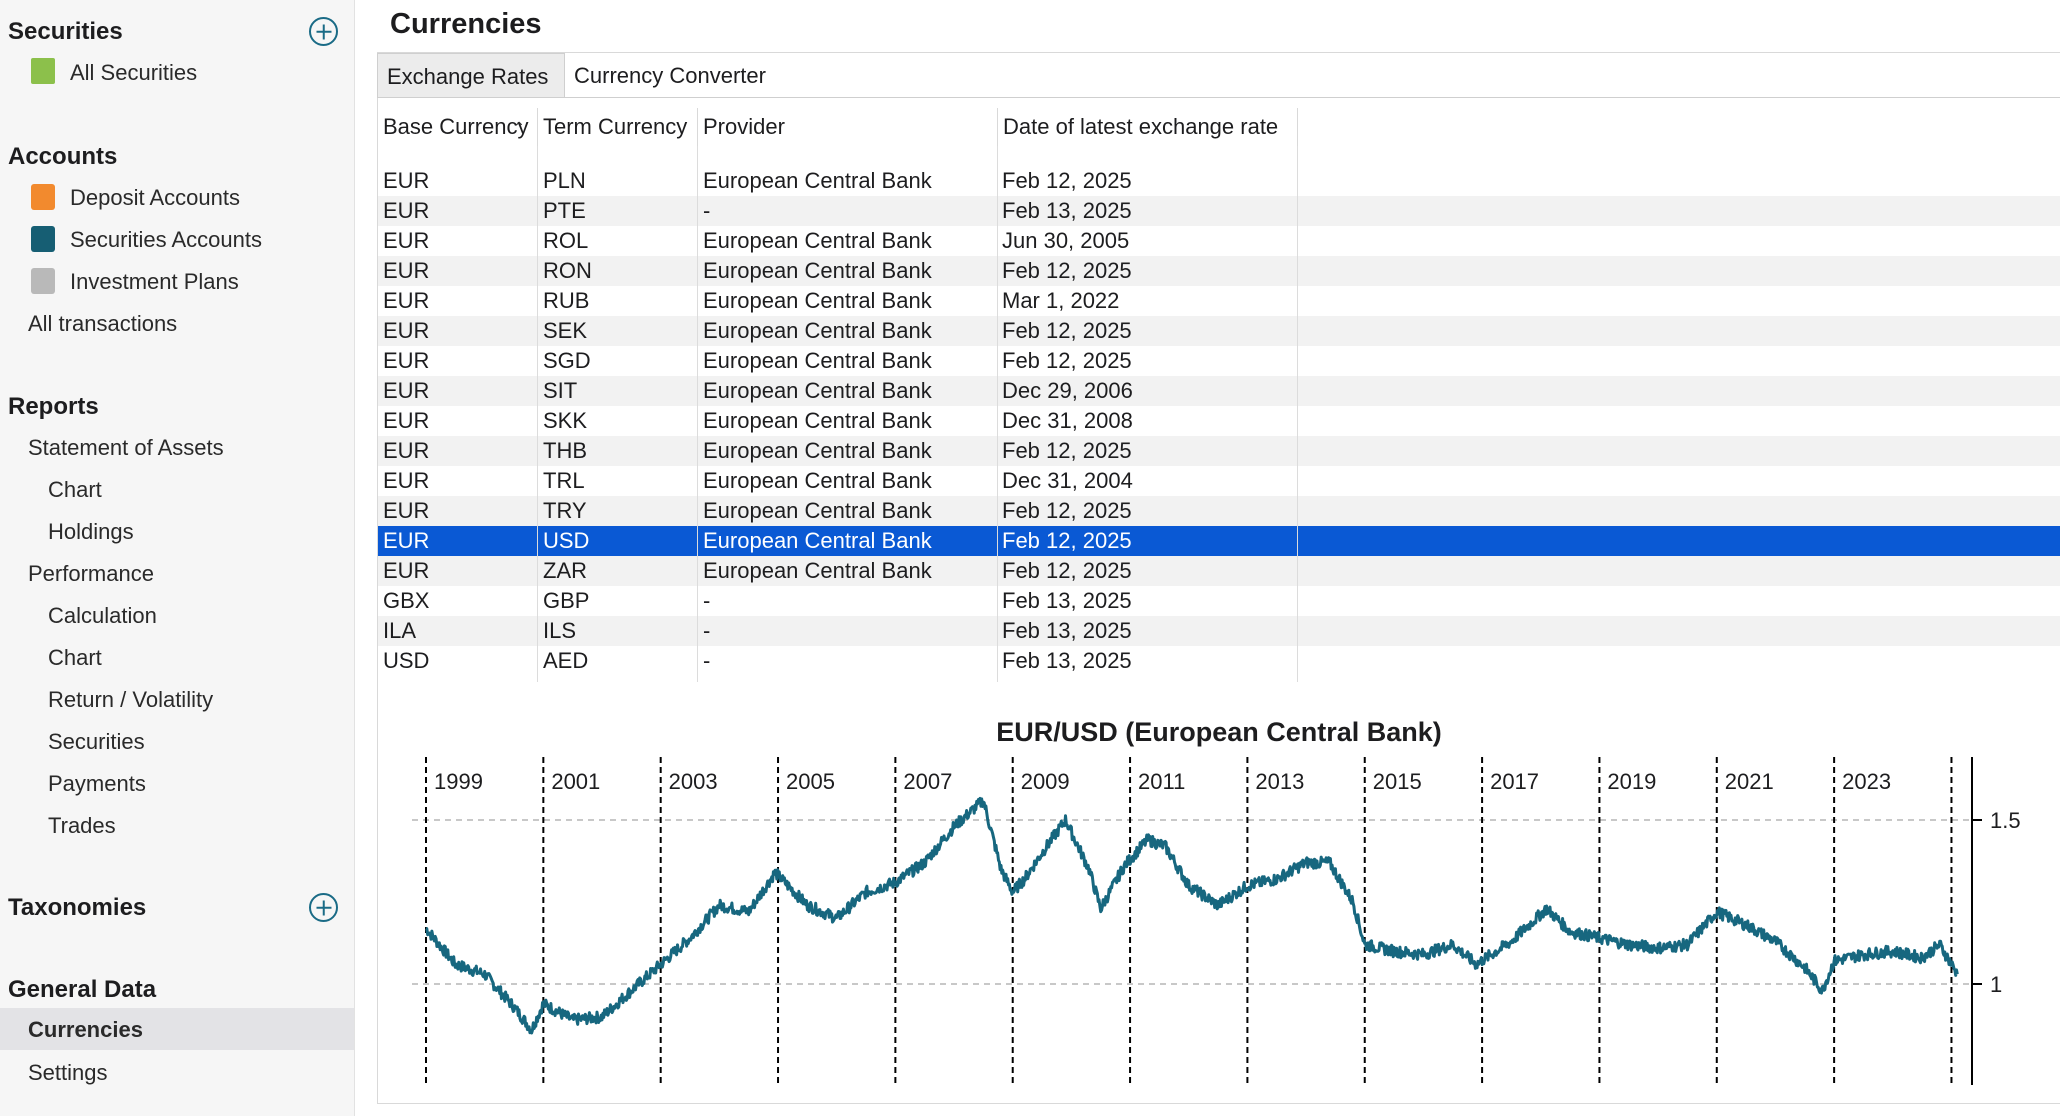 The width and height of the screenshot is (2060, 1116). What do you see at coordinates (1148, 127) in the screenshot?
I see `column-header-latest-date: Date of latest exchange rate` at bounding box center [1148, 127].